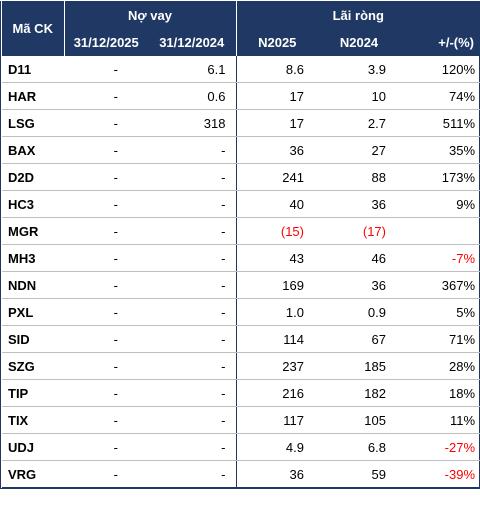 The image size is (480, 508). Describe the element at coordinates (358, 15) in the screenshot. I see `profit-group-header: Lãi ròng` at that location.